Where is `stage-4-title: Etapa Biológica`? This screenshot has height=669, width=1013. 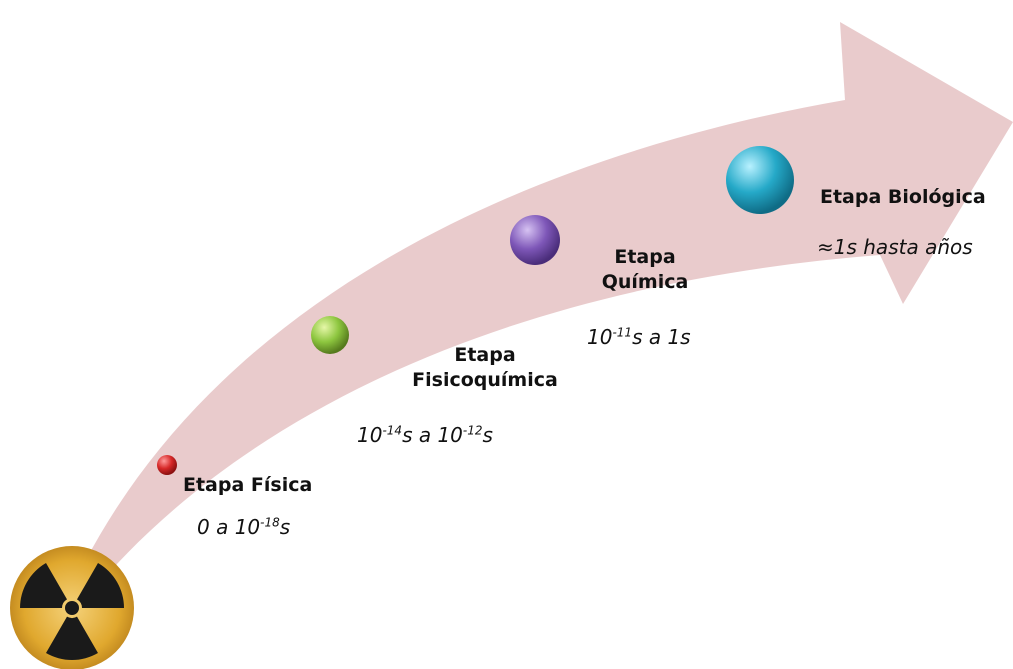
stage-4-title: Etapa Biológica is located at coordinates (903, 197).